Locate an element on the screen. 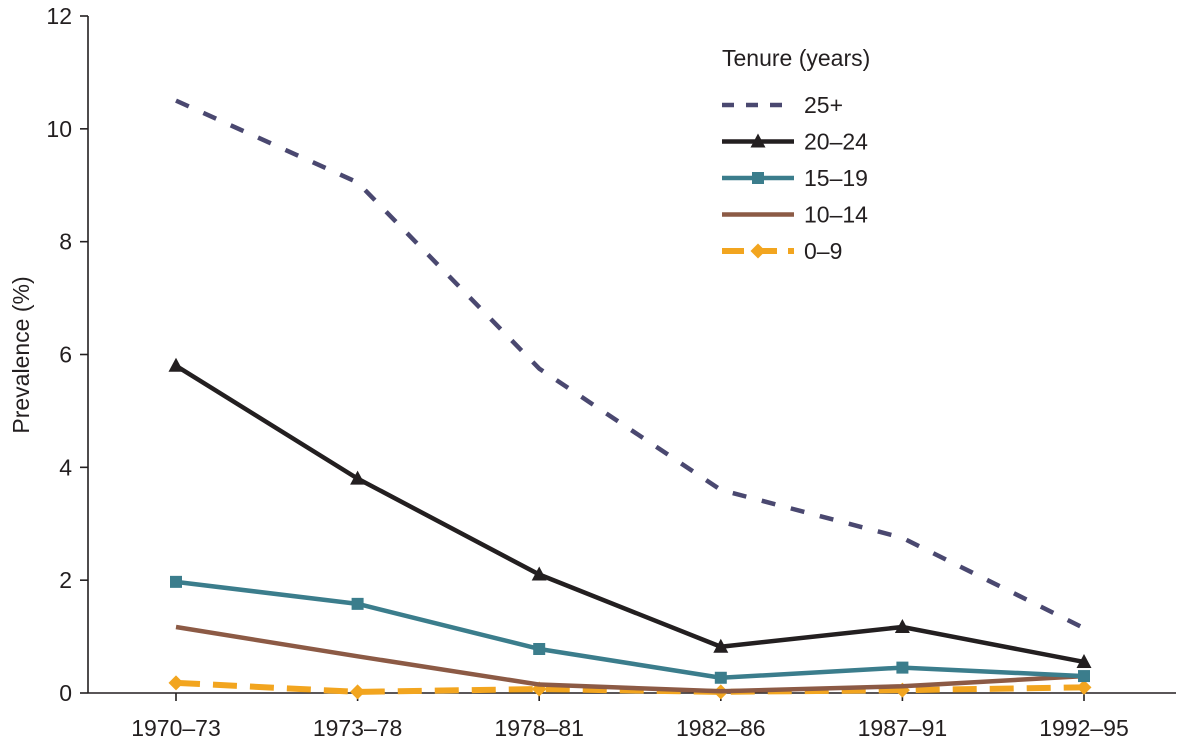 Image resolution: width=1182 pixels, height=747 pixels. y-tick-label: 0 is located at coordinates (65, 693).